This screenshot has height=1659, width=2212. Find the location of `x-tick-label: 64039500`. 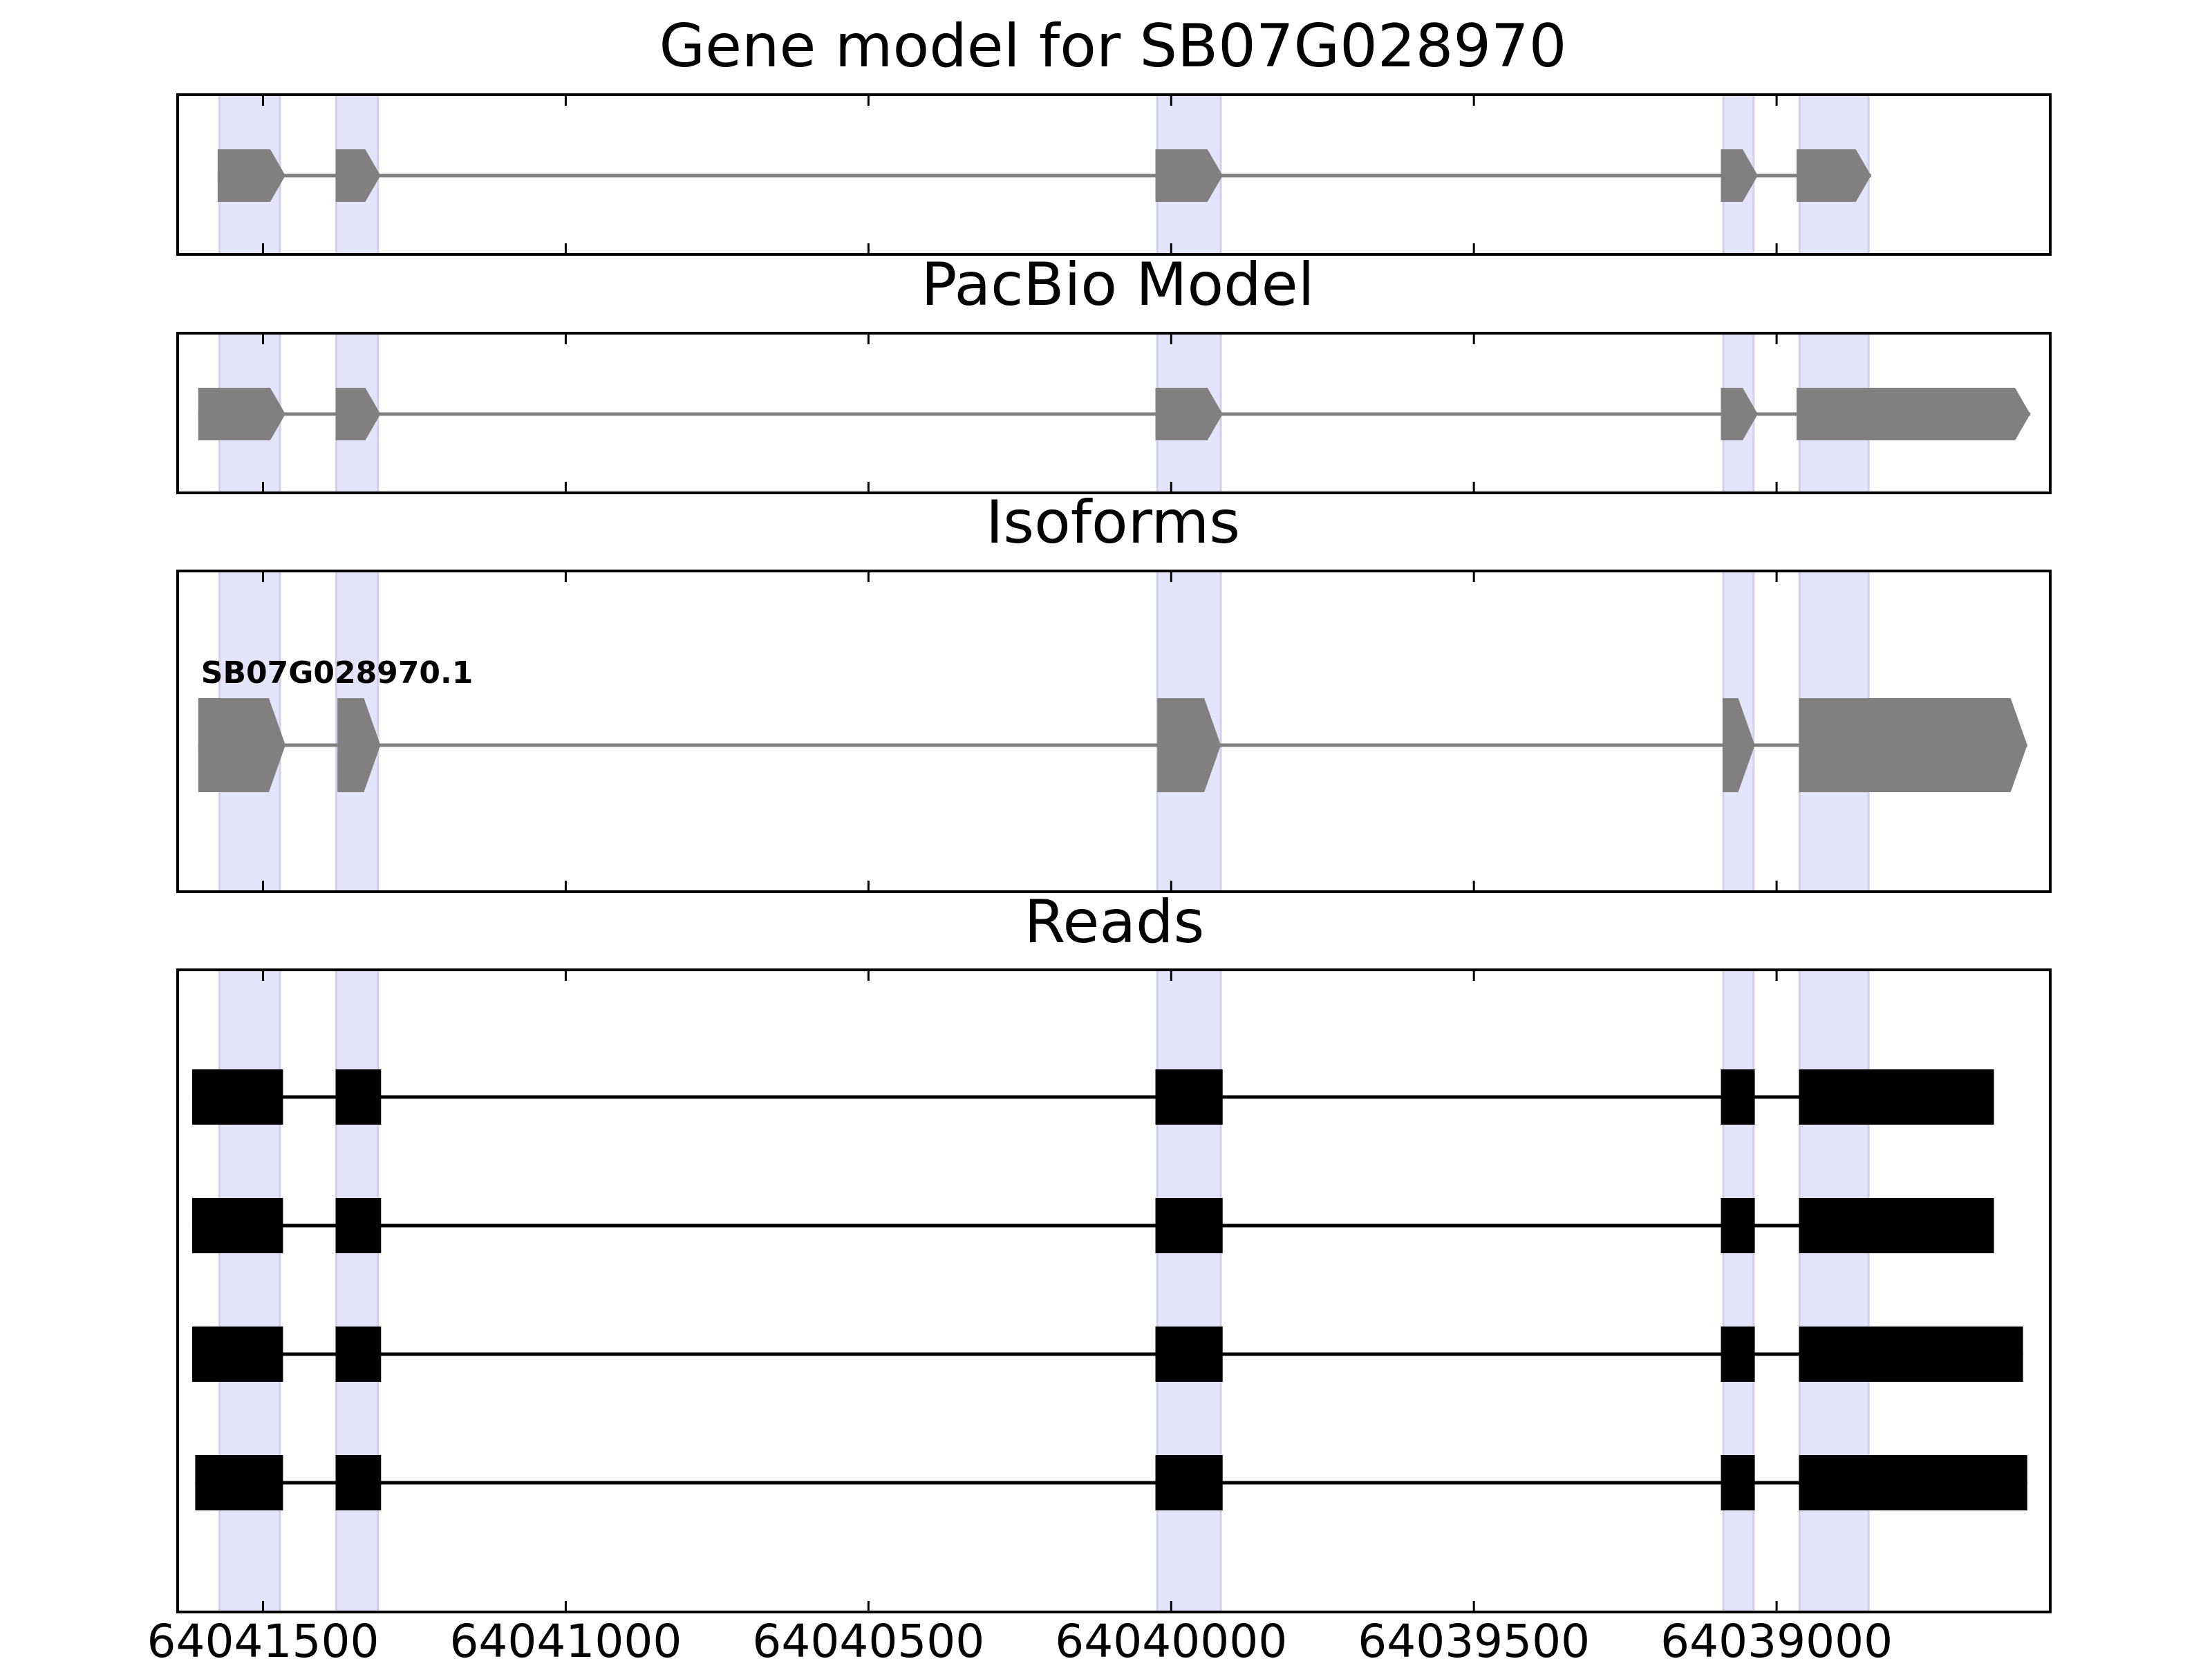

x-tick-label: 64039500 is located at coordinates (1474, 1637).